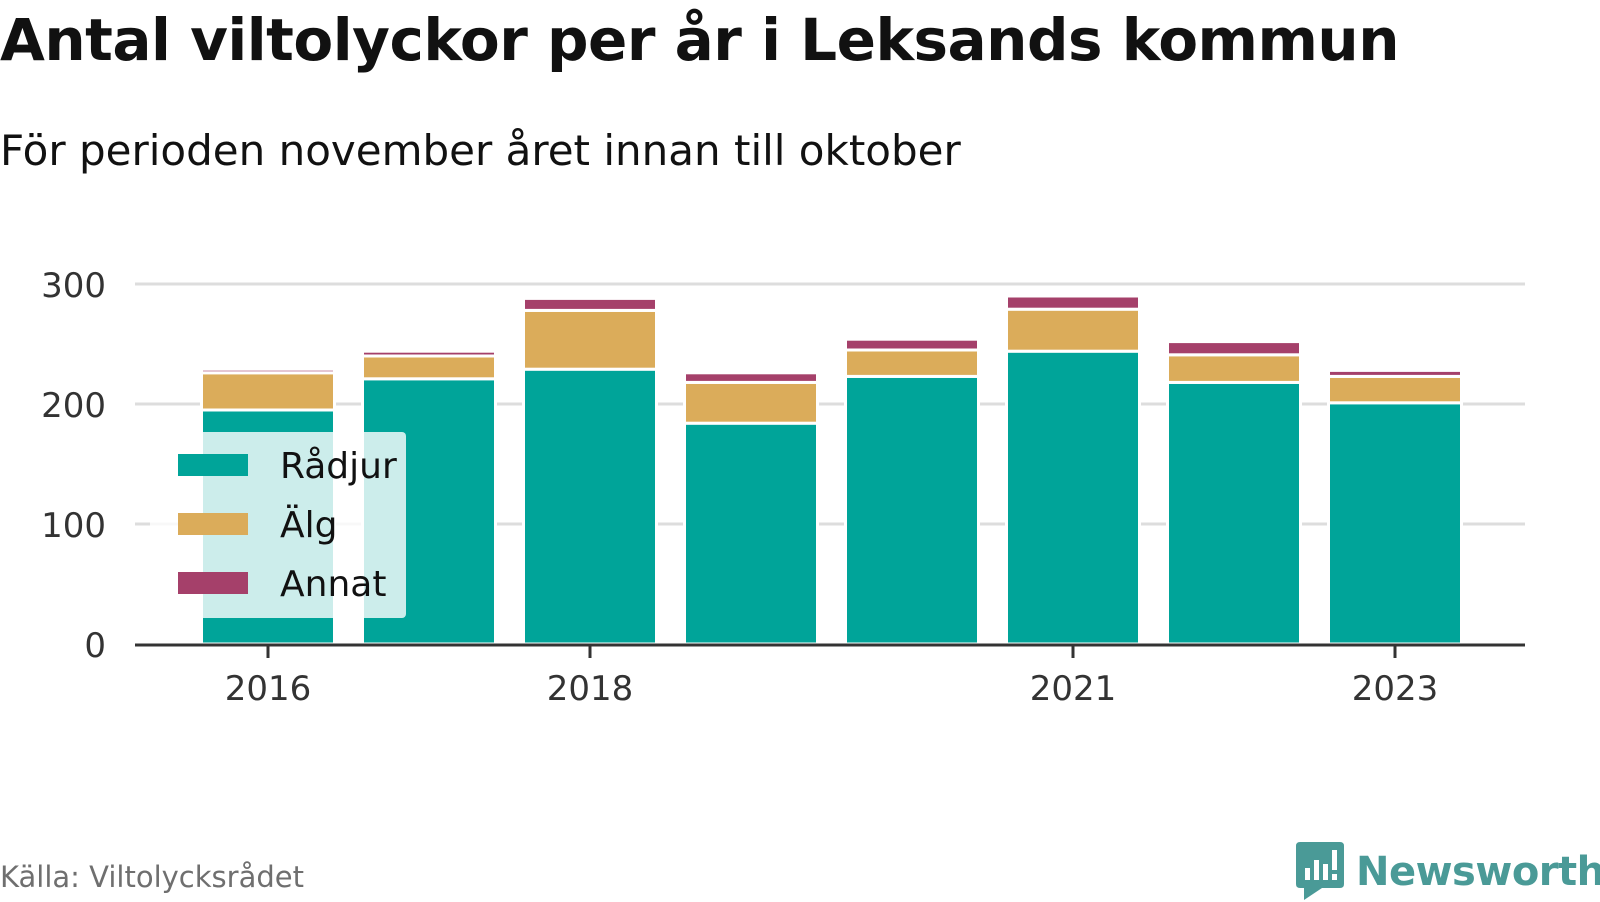 The image size is (1600, 902). I want to click on legend-box, so click(278, 525).